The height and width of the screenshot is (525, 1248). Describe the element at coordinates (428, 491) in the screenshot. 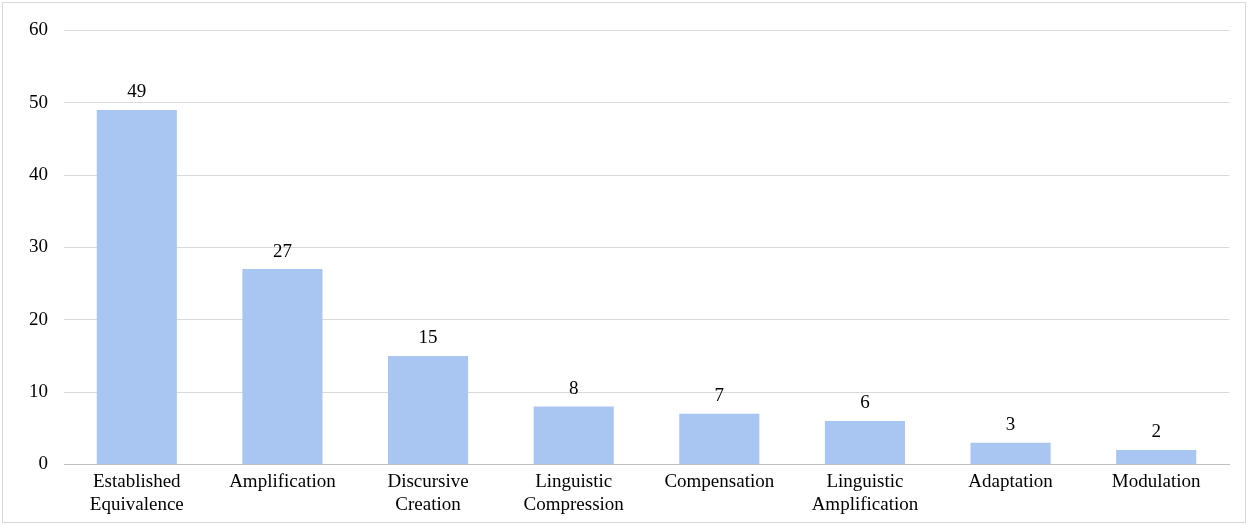

I see `x-tick-label: Discursive Creation` at that location.